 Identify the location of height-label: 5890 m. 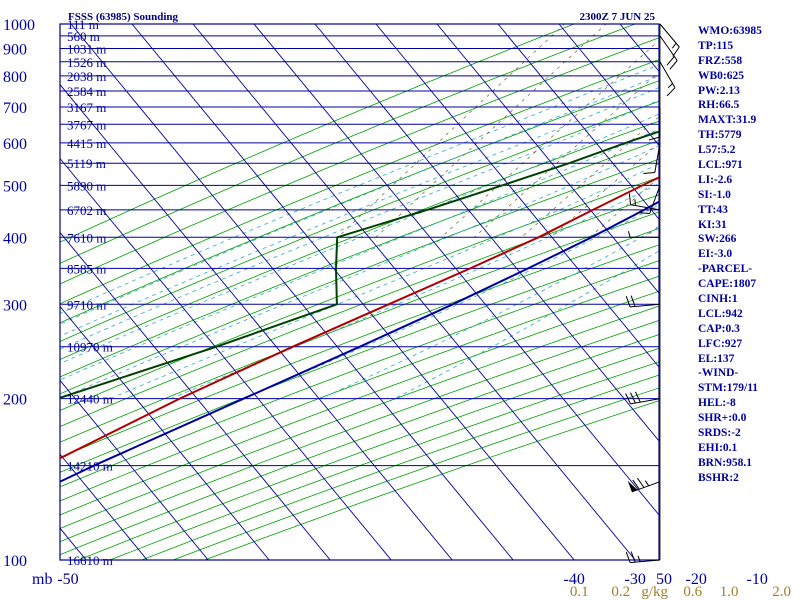
(86, 185).